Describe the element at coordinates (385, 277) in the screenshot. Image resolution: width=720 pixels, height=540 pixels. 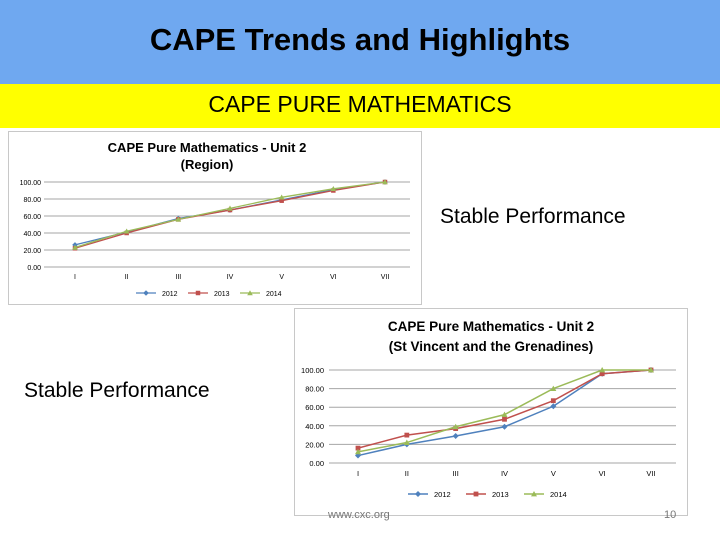
I see `region-chart-x-tick-label: VII` at that location.